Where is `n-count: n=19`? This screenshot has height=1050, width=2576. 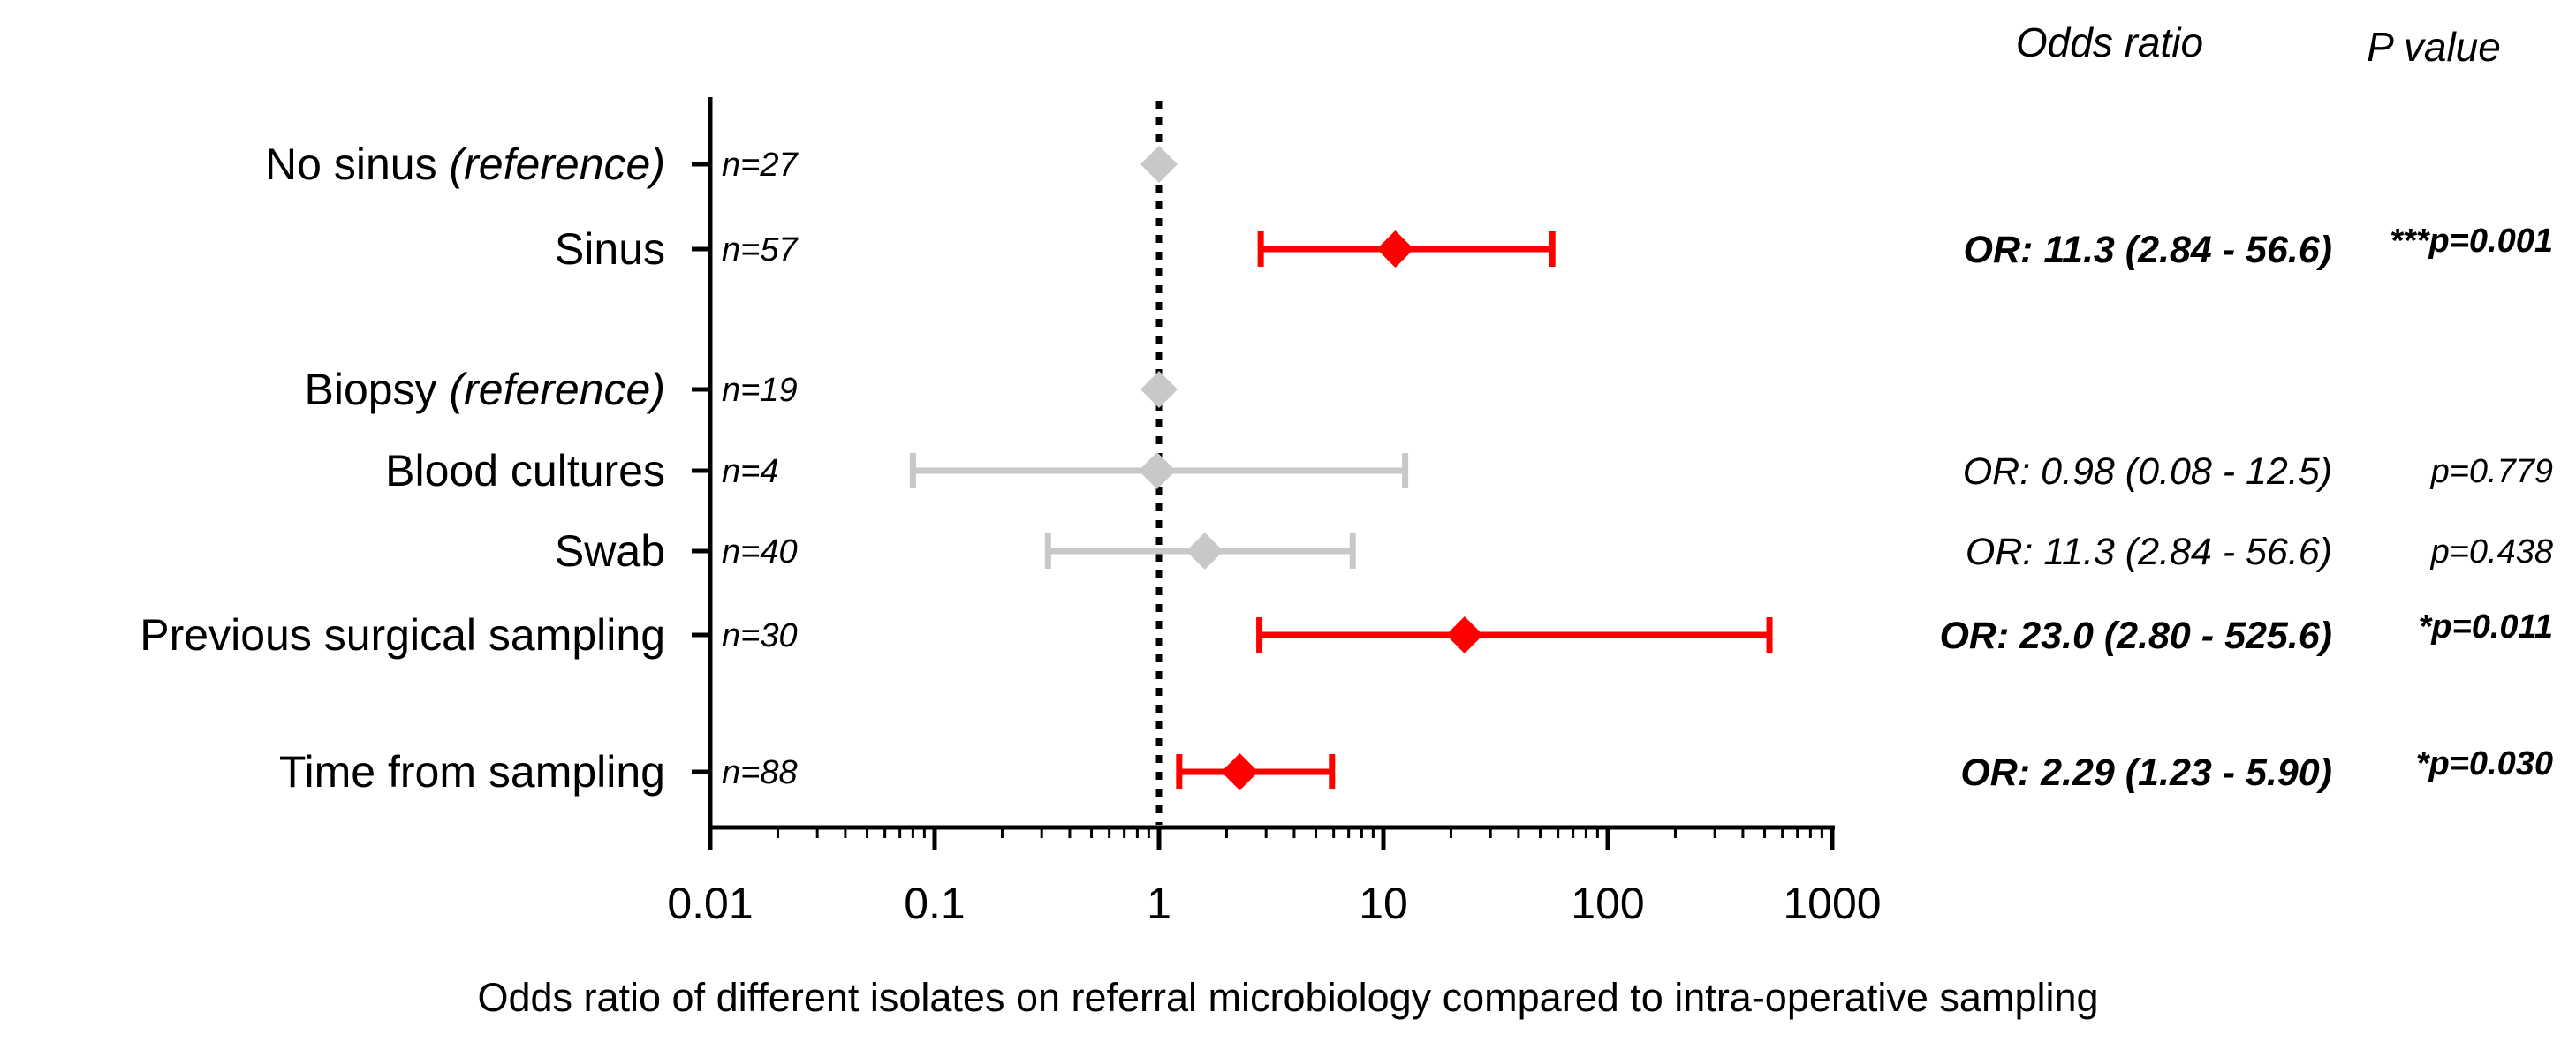 n-count: n=19 is located at coordinates (760, 391).